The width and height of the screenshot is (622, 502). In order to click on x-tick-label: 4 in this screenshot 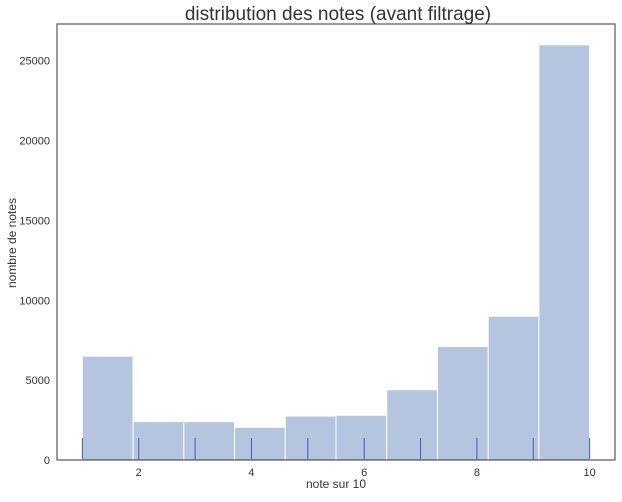, I will do `click(251, 473)`.